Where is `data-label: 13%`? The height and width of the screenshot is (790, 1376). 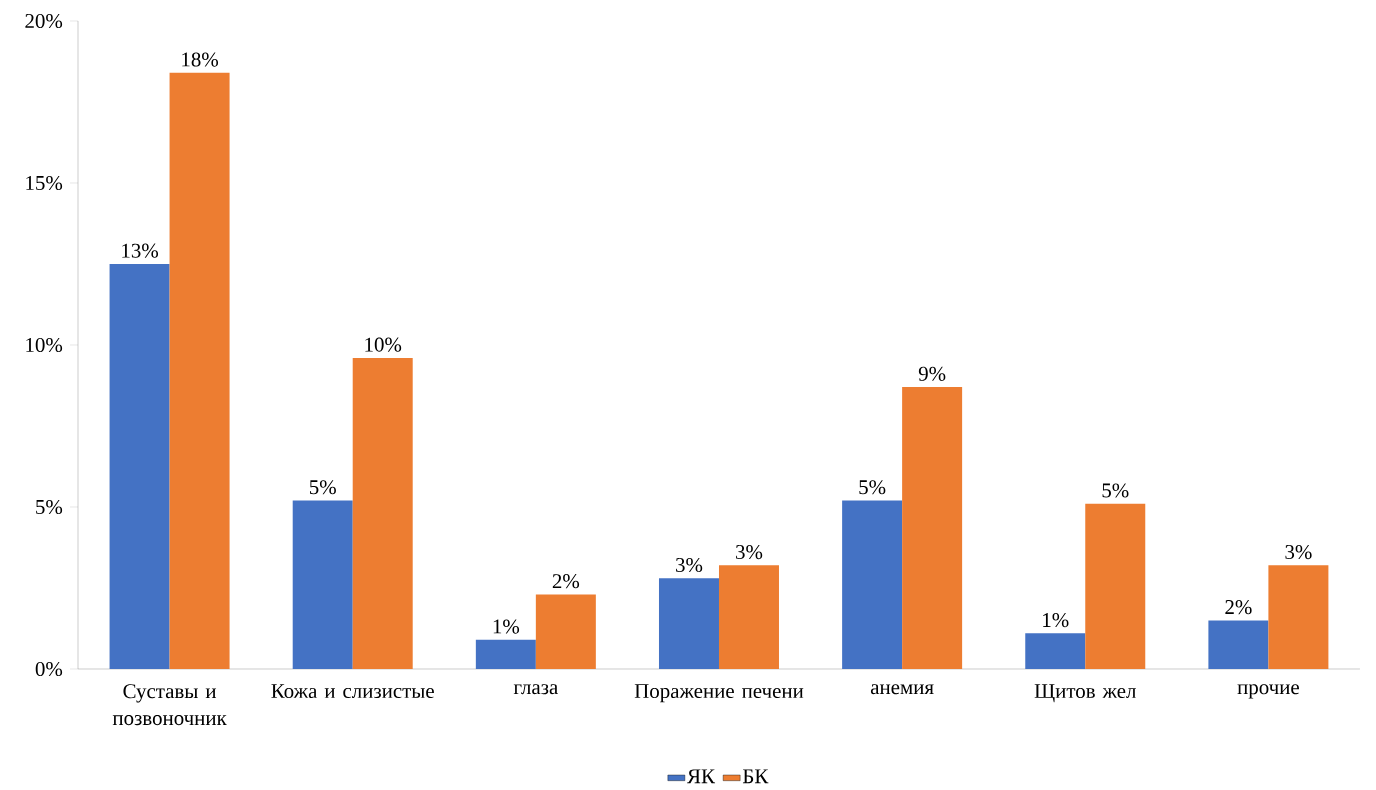
data-label: 13% is located at coordinates (140, 250).